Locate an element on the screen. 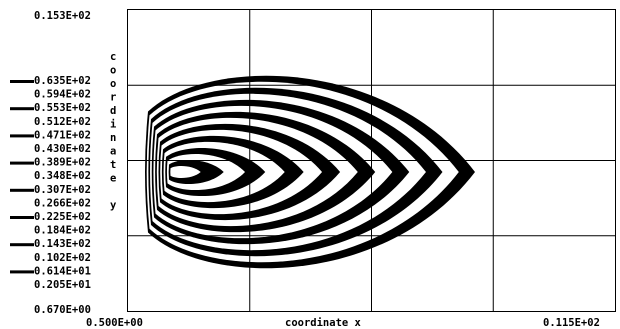 This screenshot has width=620, height=329. legend-level-label: 0.348E+02 is located at coordinates (62, 176).